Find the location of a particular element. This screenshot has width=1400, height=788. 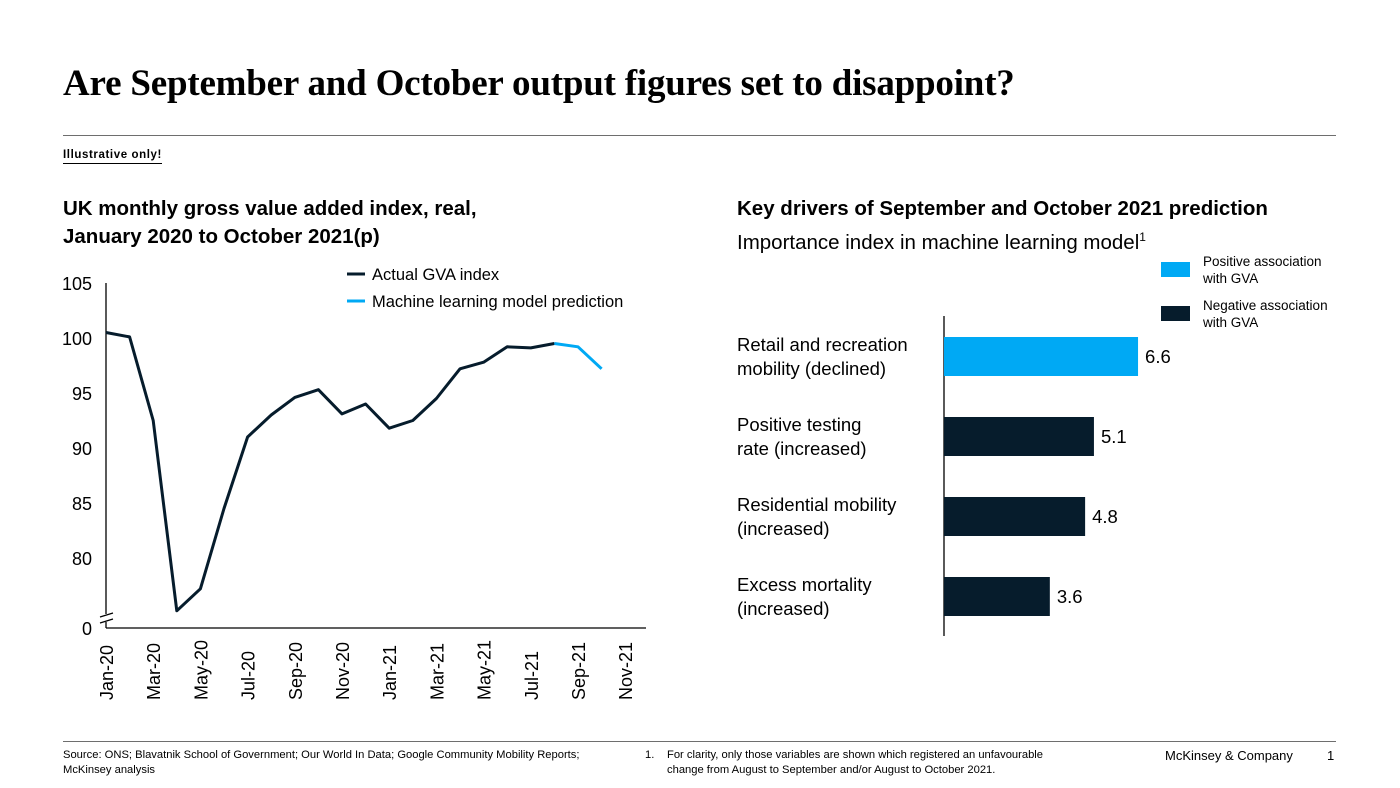

line-chart-y-tick-label: 90 is located at coordinates (82, 449).